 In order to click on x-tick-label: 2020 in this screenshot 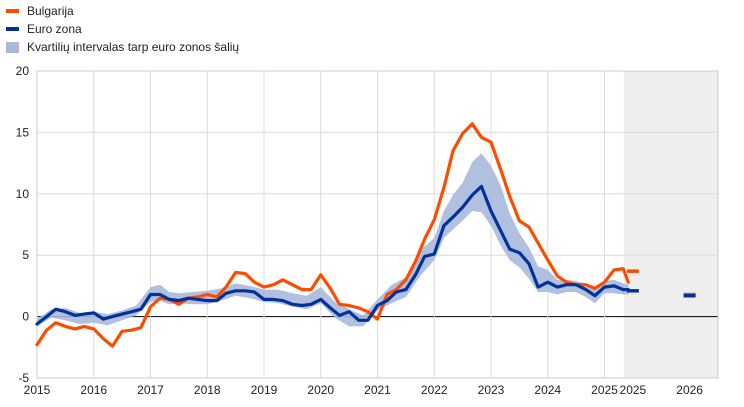, I will do `click(320, 390)`.